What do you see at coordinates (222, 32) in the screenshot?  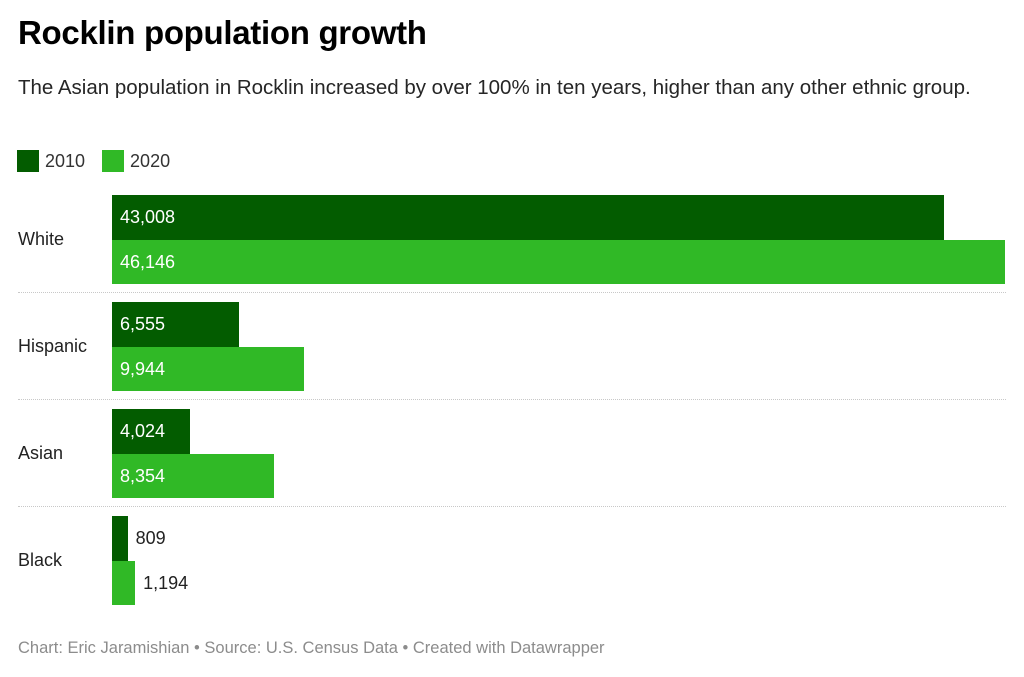 I see `chart-title: Rocklin population growth` at bounding box center [222, 32].